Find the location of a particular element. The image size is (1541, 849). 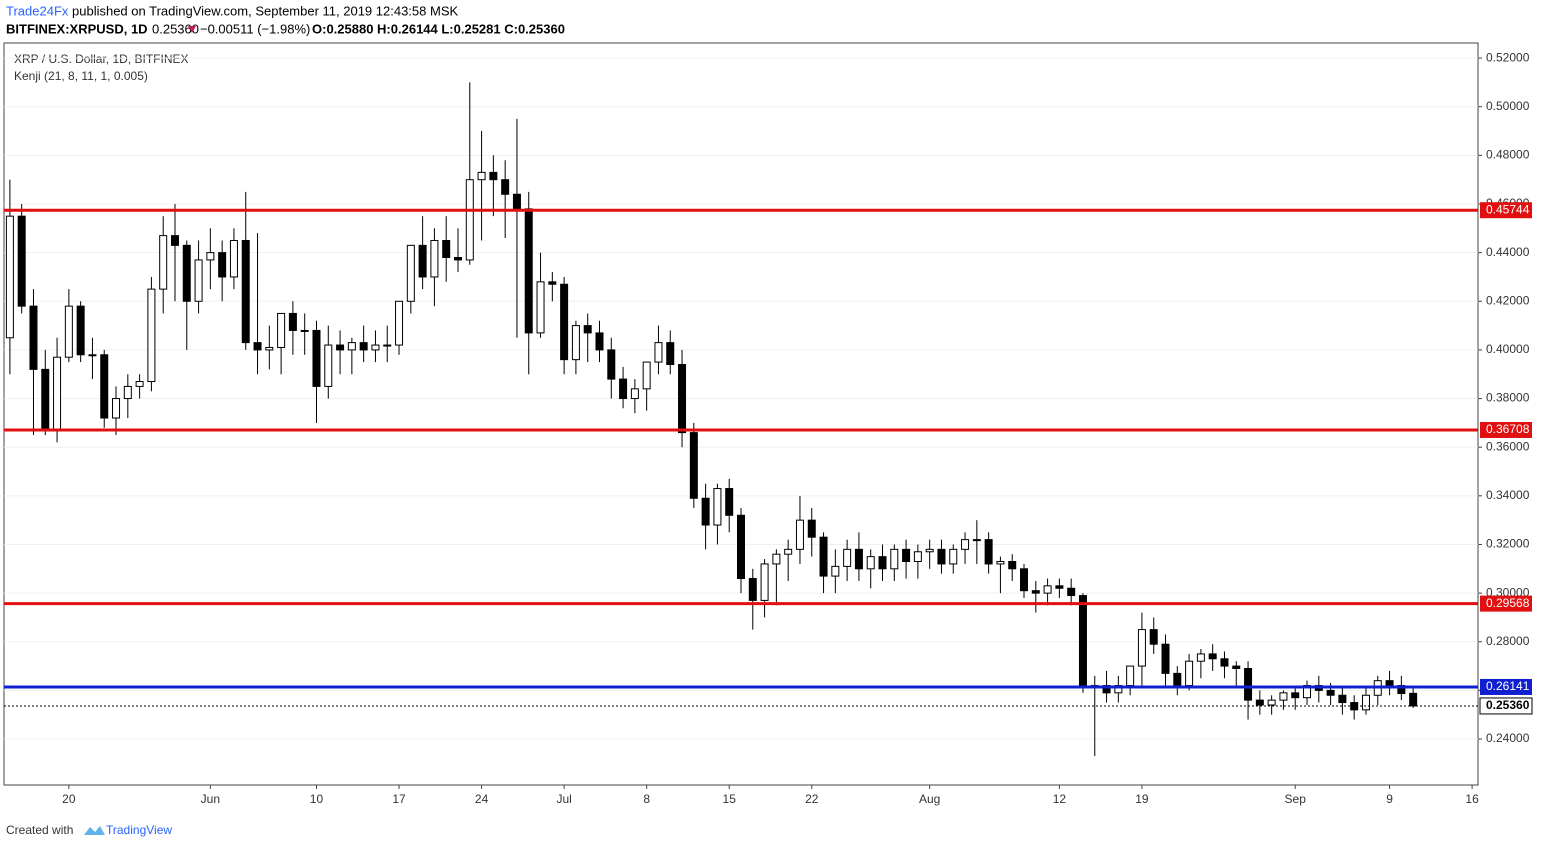

level-label: 0.29568 is located at coordinates (1508, 603).